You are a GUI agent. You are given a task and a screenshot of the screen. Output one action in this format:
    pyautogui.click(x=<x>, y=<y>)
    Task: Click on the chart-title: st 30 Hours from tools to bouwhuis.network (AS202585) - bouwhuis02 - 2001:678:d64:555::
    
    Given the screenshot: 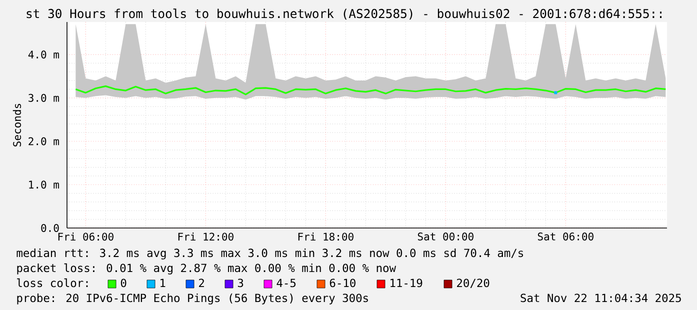 What is the action you would take?
    pyautogui.click(x=344, y=14)
    